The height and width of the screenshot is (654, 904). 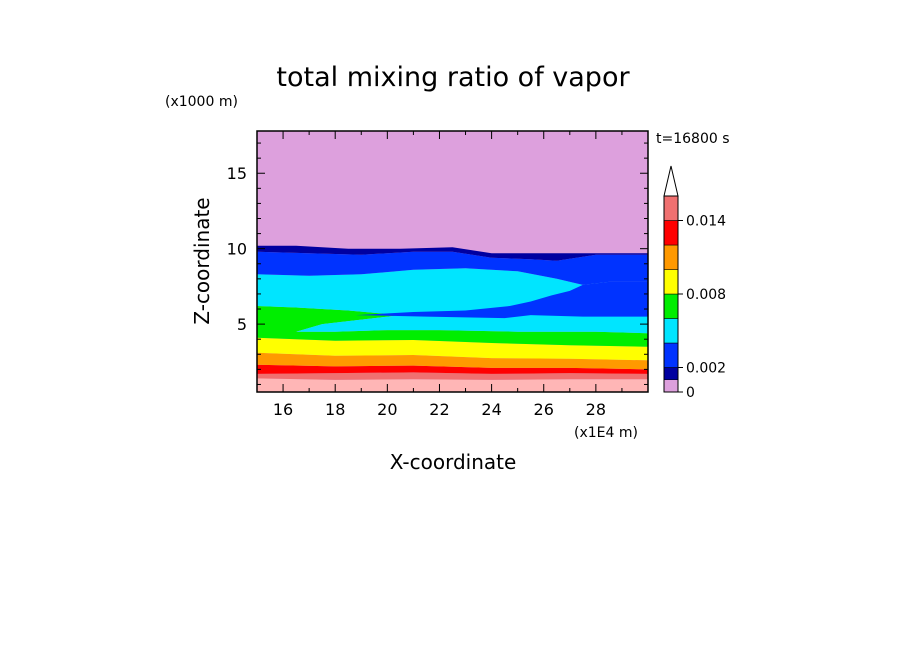 I want to click on x-tick-label: 22, so click(x=439, y=409).